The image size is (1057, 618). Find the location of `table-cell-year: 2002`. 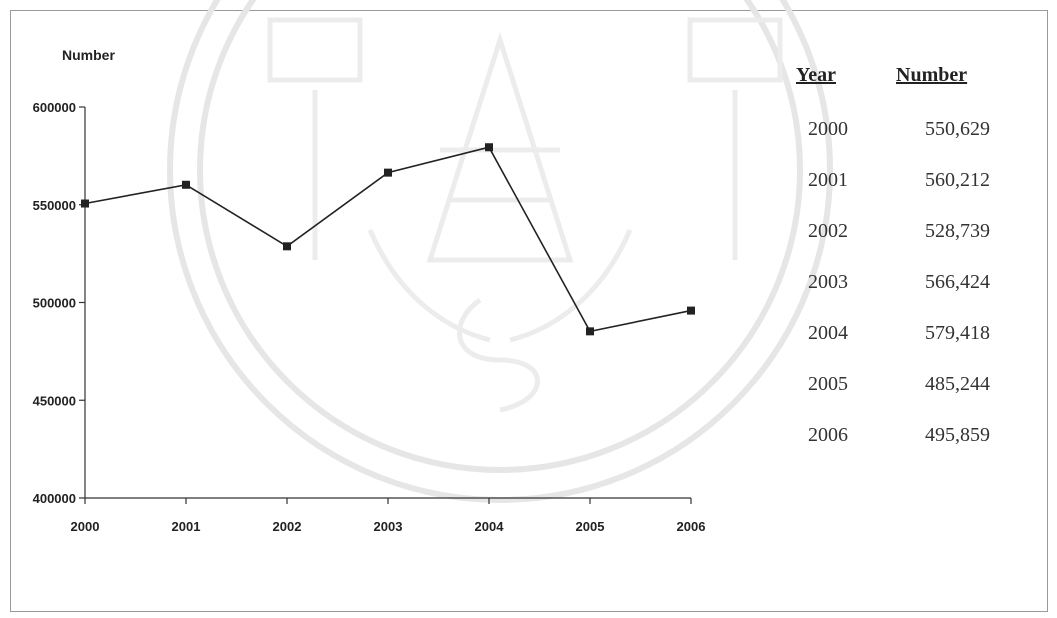

table-cell-year: 2002 is located at coordinates (828, 231).